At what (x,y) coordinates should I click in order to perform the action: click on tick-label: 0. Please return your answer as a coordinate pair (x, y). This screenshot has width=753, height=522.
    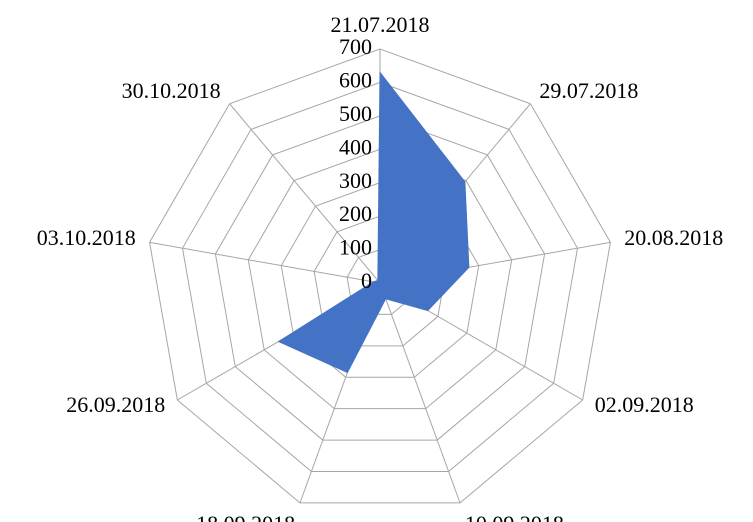
    Looking at the image, I should click on (366, 280).